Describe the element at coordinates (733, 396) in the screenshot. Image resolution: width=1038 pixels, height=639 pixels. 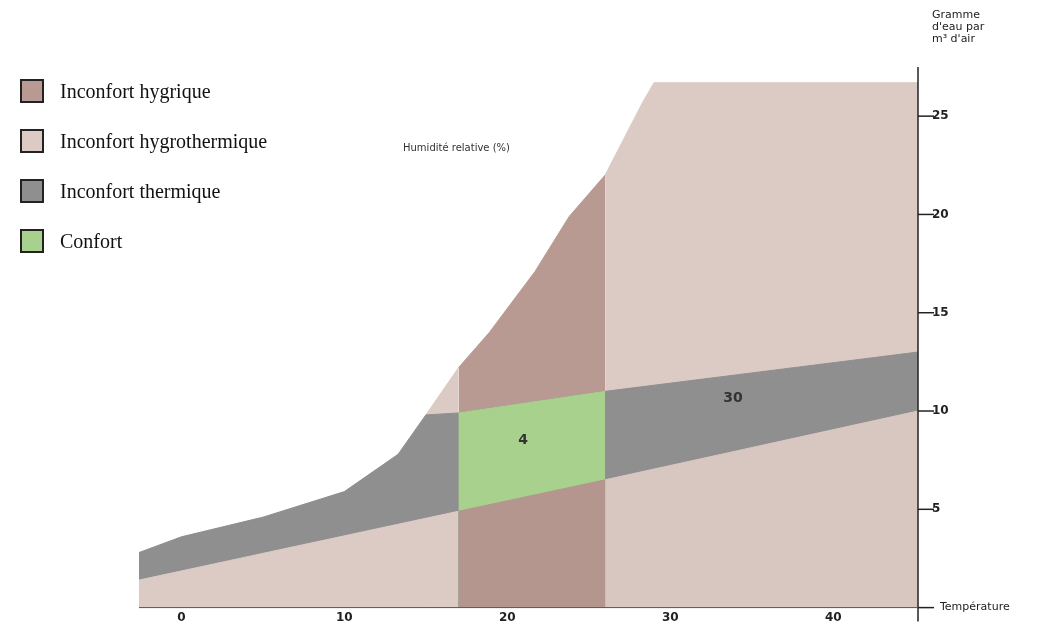
I see `annotation: 30` at that location.